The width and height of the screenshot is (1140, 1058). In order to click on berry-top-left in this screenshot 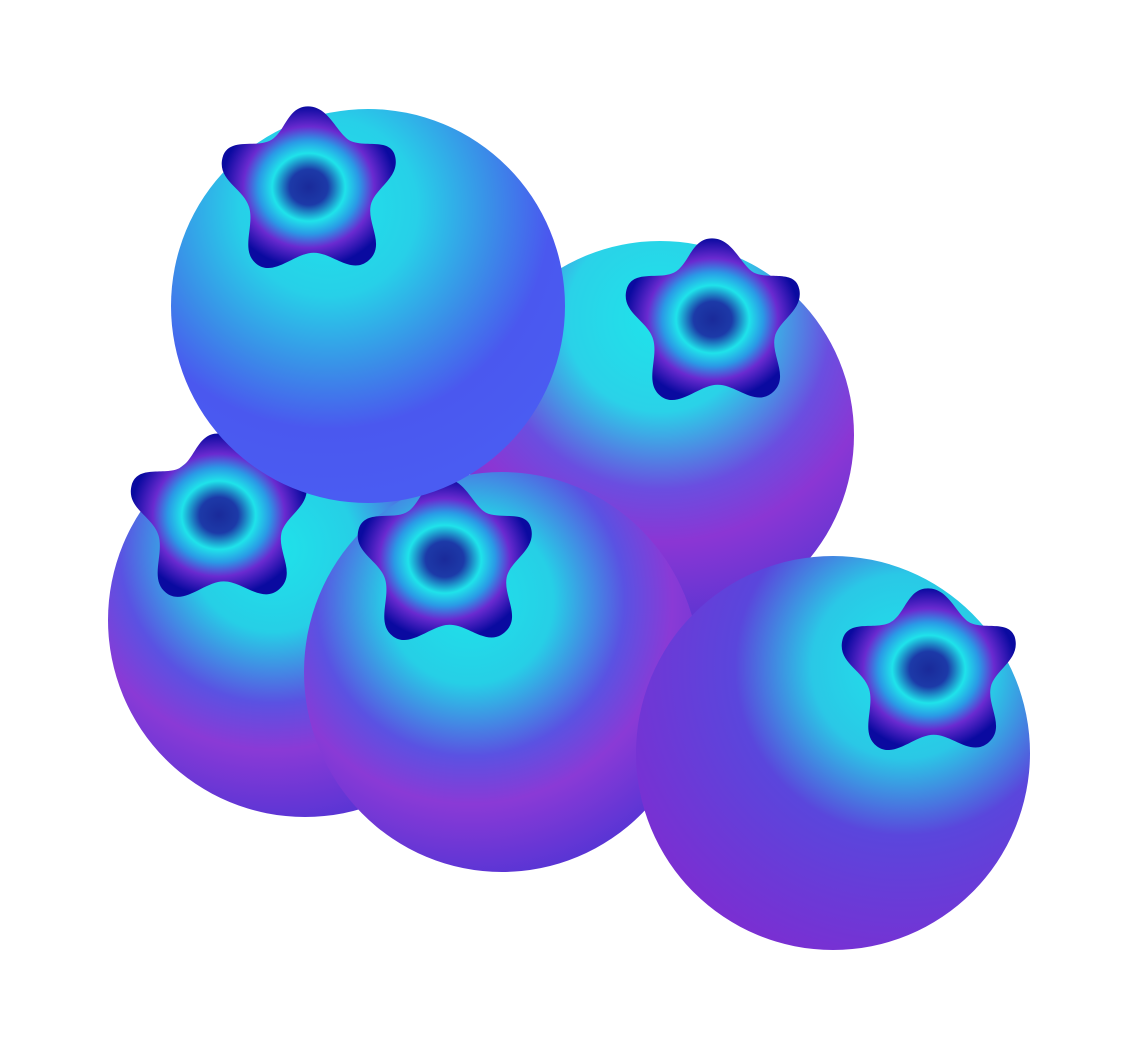, I will do `click(368, 304)`.